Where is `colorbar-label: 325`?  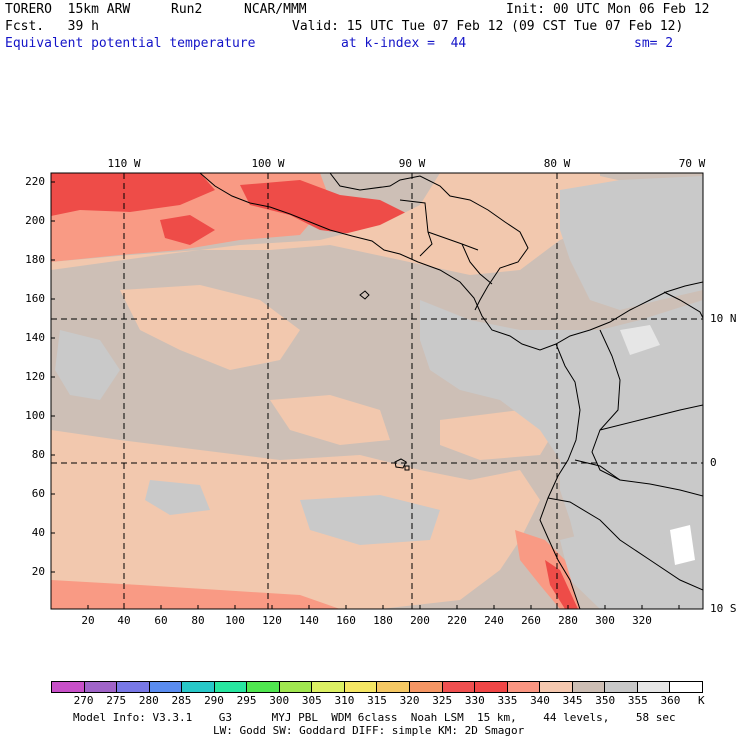 colorbar-label: 325 is located at coordinates (442, 700).